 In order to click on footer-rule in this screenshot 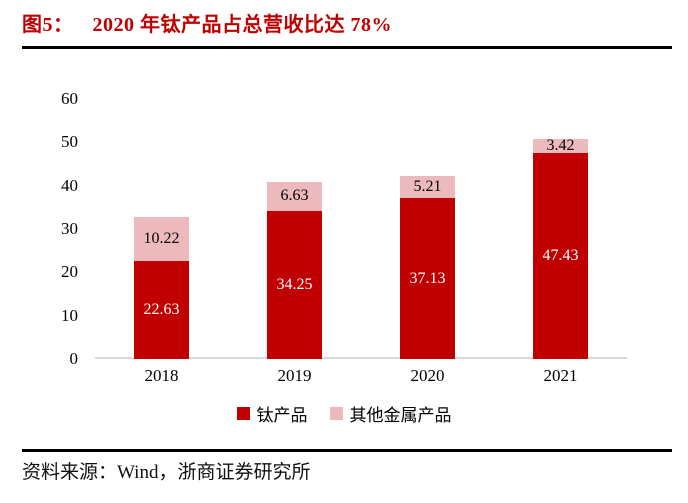, I will do `click(347, 450)`.